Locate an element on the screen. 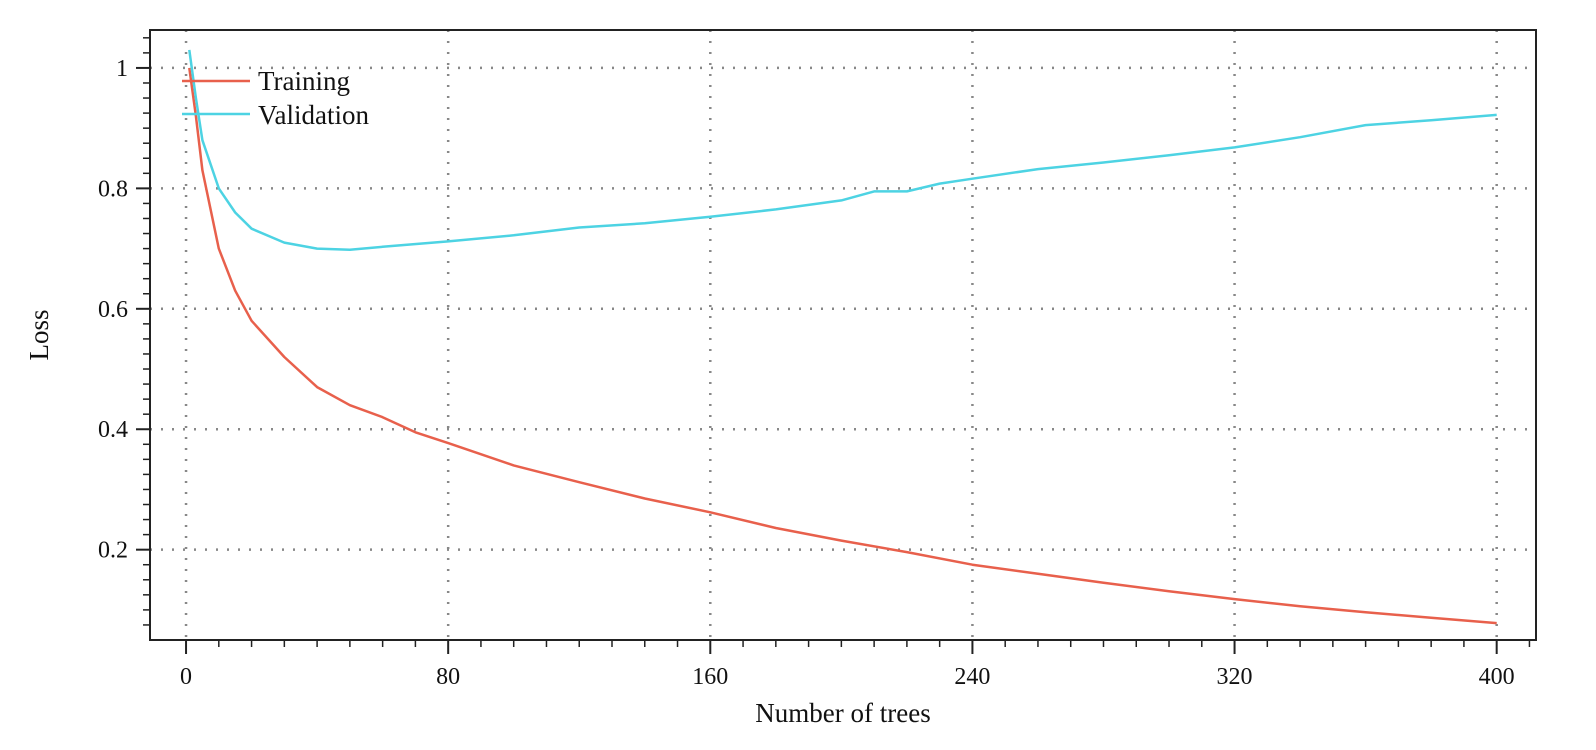 Image resolution: width=1596 pixels, height=750 pixels. x-tick-label: 160 is located at coordinates (710, 677).